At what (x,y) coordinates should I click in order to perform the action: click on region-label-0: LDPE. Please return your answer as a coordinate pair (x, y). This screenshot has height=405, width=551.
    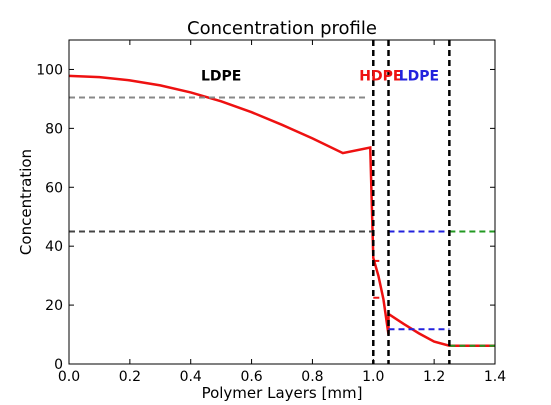
    Looking at the image, I should click on (221, 76).